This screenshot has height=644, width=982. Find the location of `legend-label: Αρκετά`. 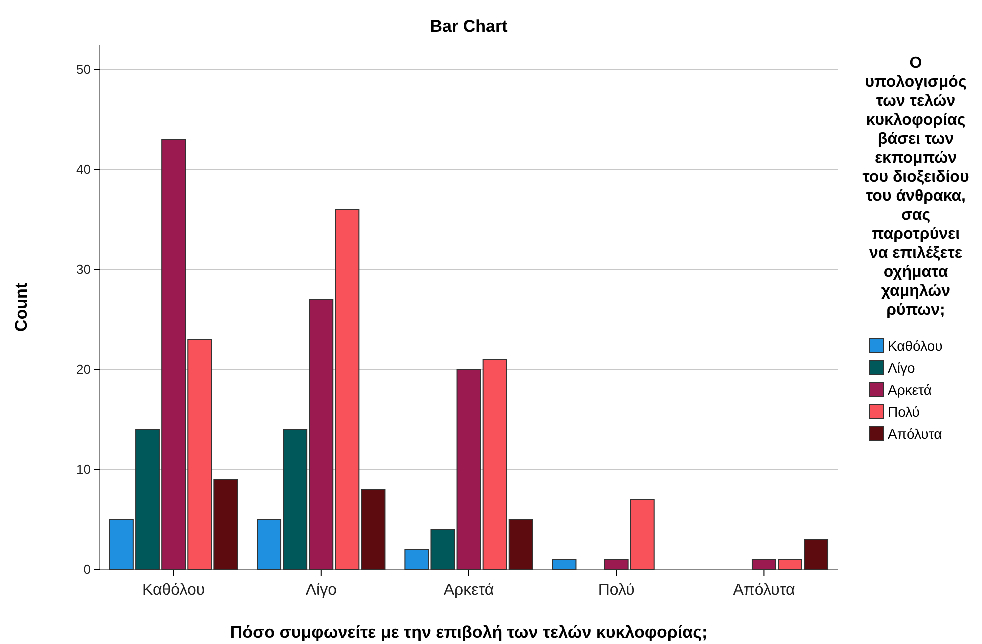

legend-label: Αρκετά is located at coordinates (910, 390).